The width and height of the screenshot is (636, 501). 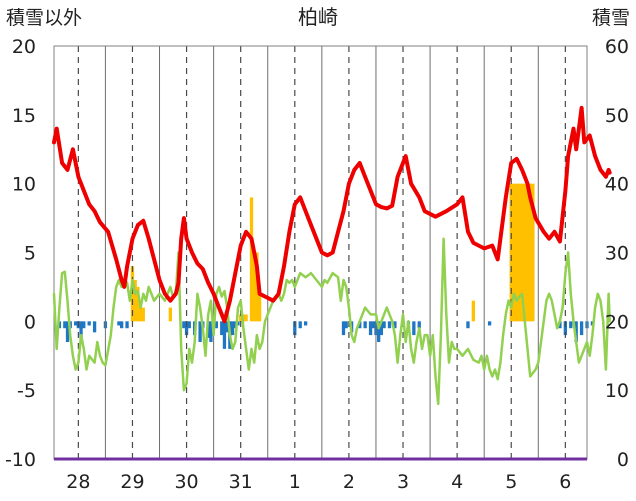 I want to click on left-tick-label: 10, so click(x=24, y=185).